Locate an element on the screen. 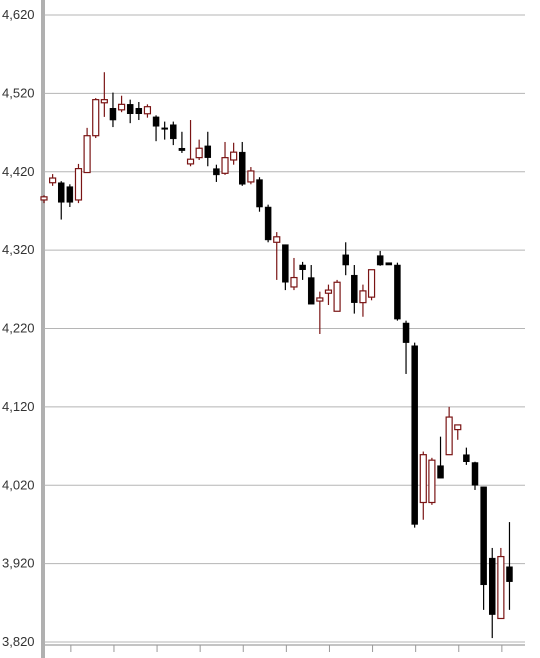 This screenshot has width=540, height=658. y-tick-label: 4,420 is located at coordinates (18, 171).